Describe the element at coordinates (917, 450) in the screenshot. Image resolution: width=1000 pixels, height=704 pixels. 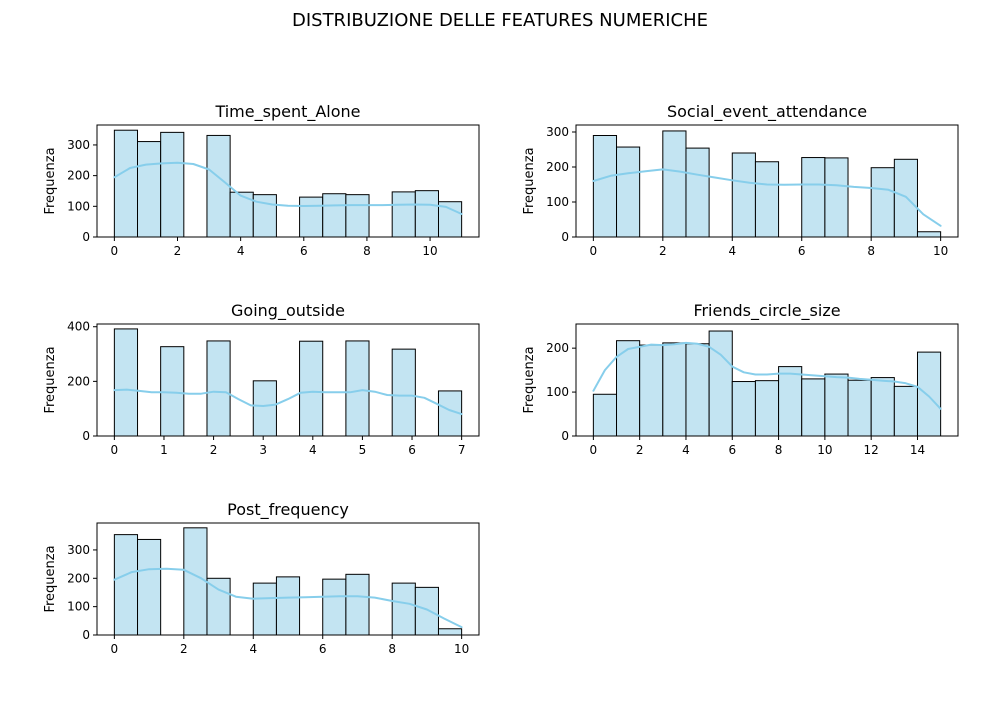
I see `x-tick-label: 14` at that location.